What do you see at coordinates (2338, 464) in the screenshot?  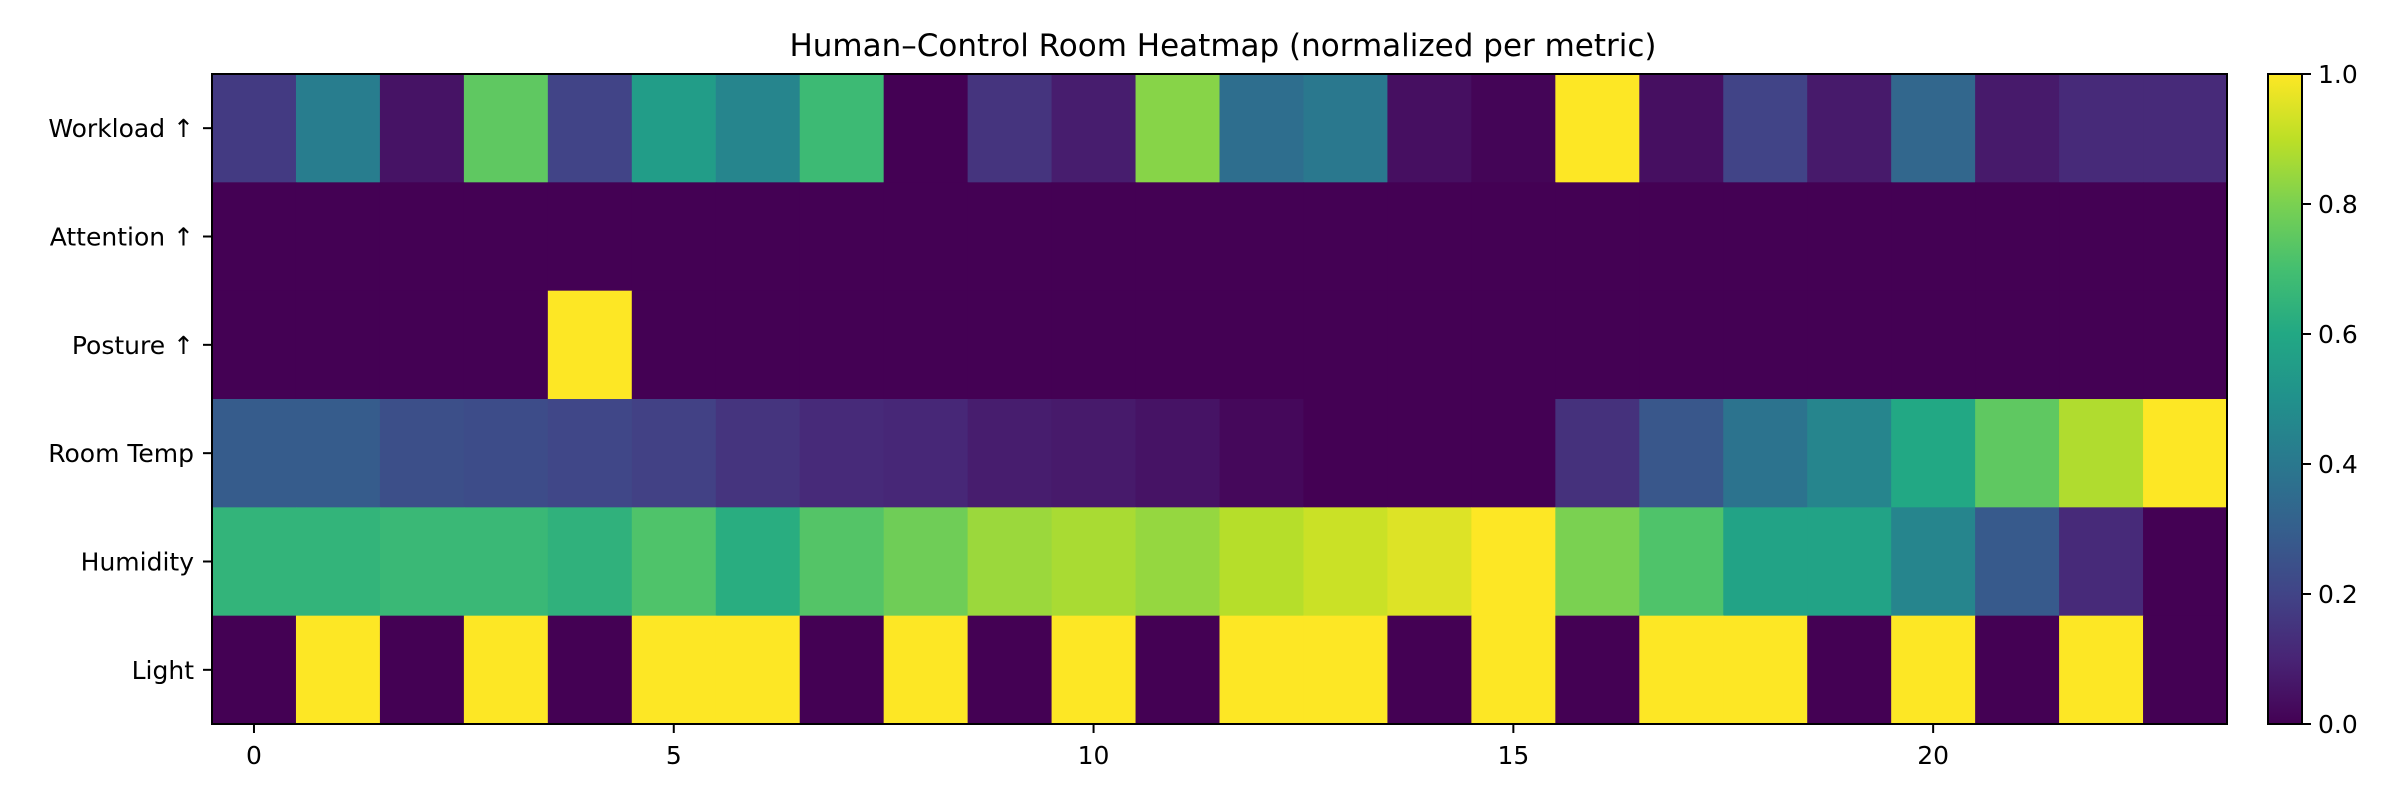 I see `colorbar-tick-label: 0.4` at bounding box center [2338, 464].